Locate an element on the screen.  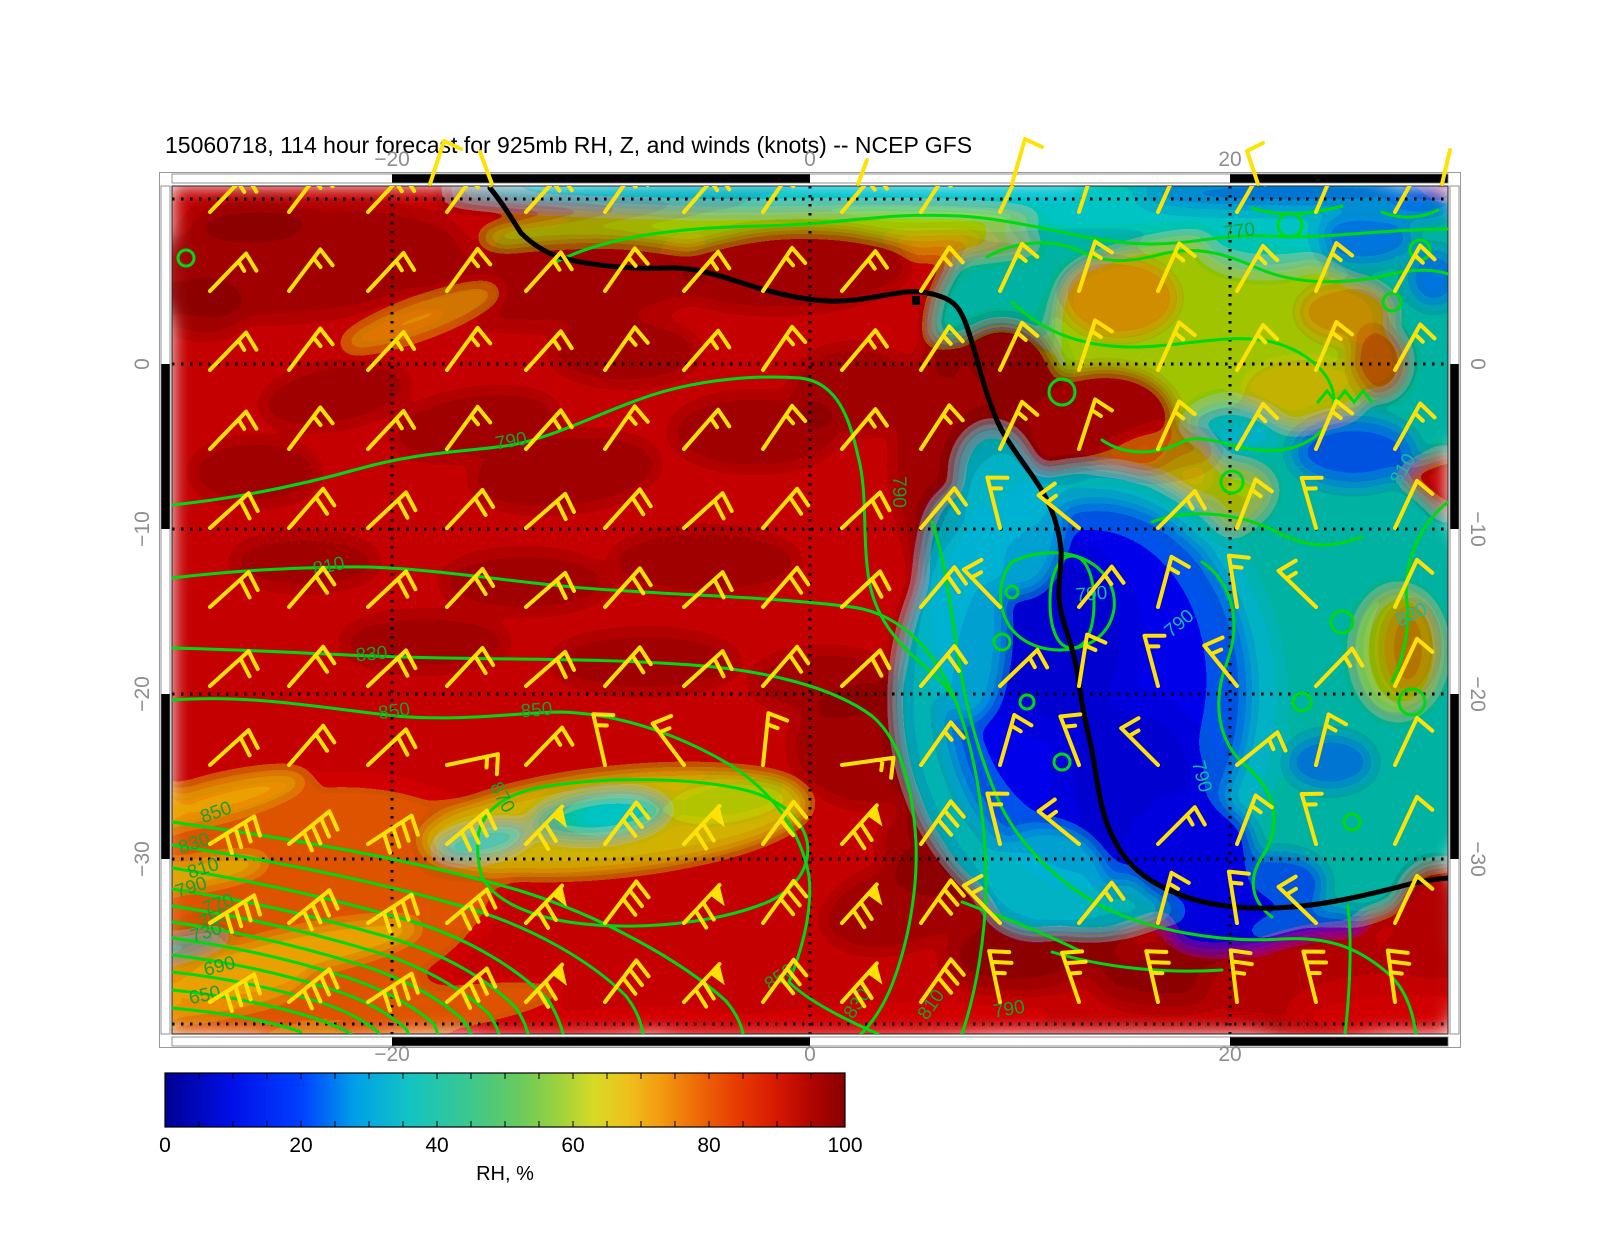
contour-label: 830 is located at coordinates (371, 655).